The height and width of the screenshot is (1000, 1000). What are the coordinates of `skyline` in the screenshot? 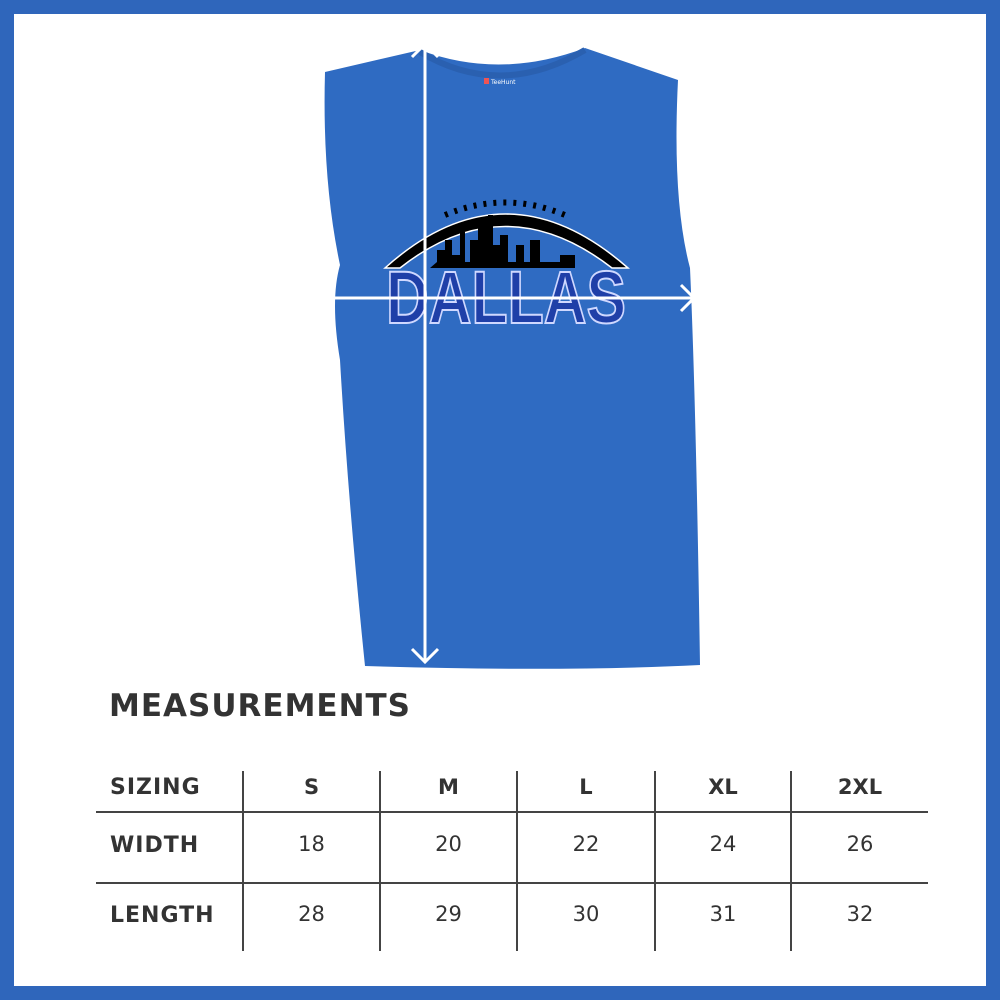 It's located at (502, 241).